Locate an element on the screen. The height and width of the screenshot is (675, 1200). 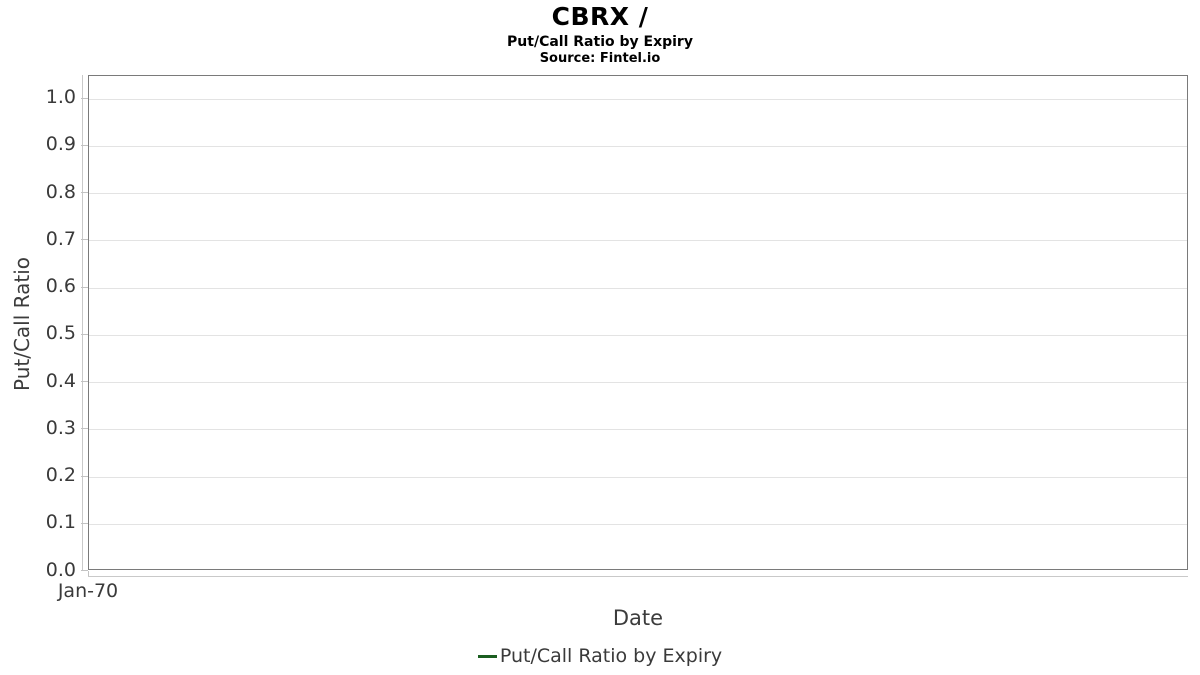
y-tick-label: 1.0 is located at coordinates (60, 97).